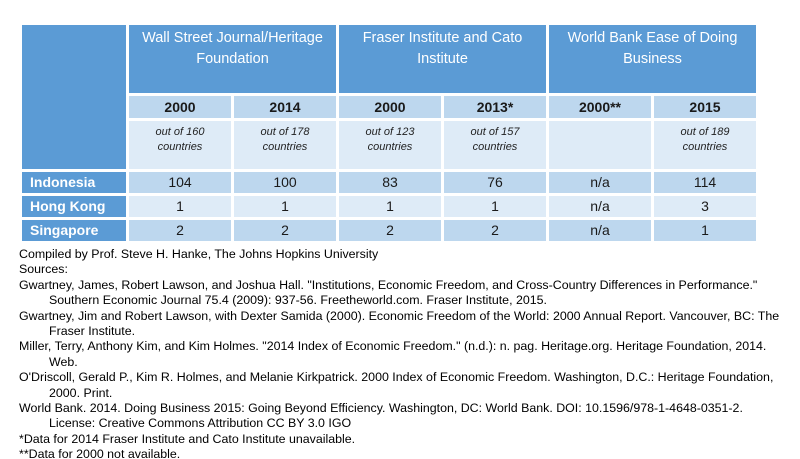 This screenshot has height=459, width=800. Describe the element at coordinates (74, 206) in the screenshot. I see `row-label-hong-kong: Hong Kong` at that location.